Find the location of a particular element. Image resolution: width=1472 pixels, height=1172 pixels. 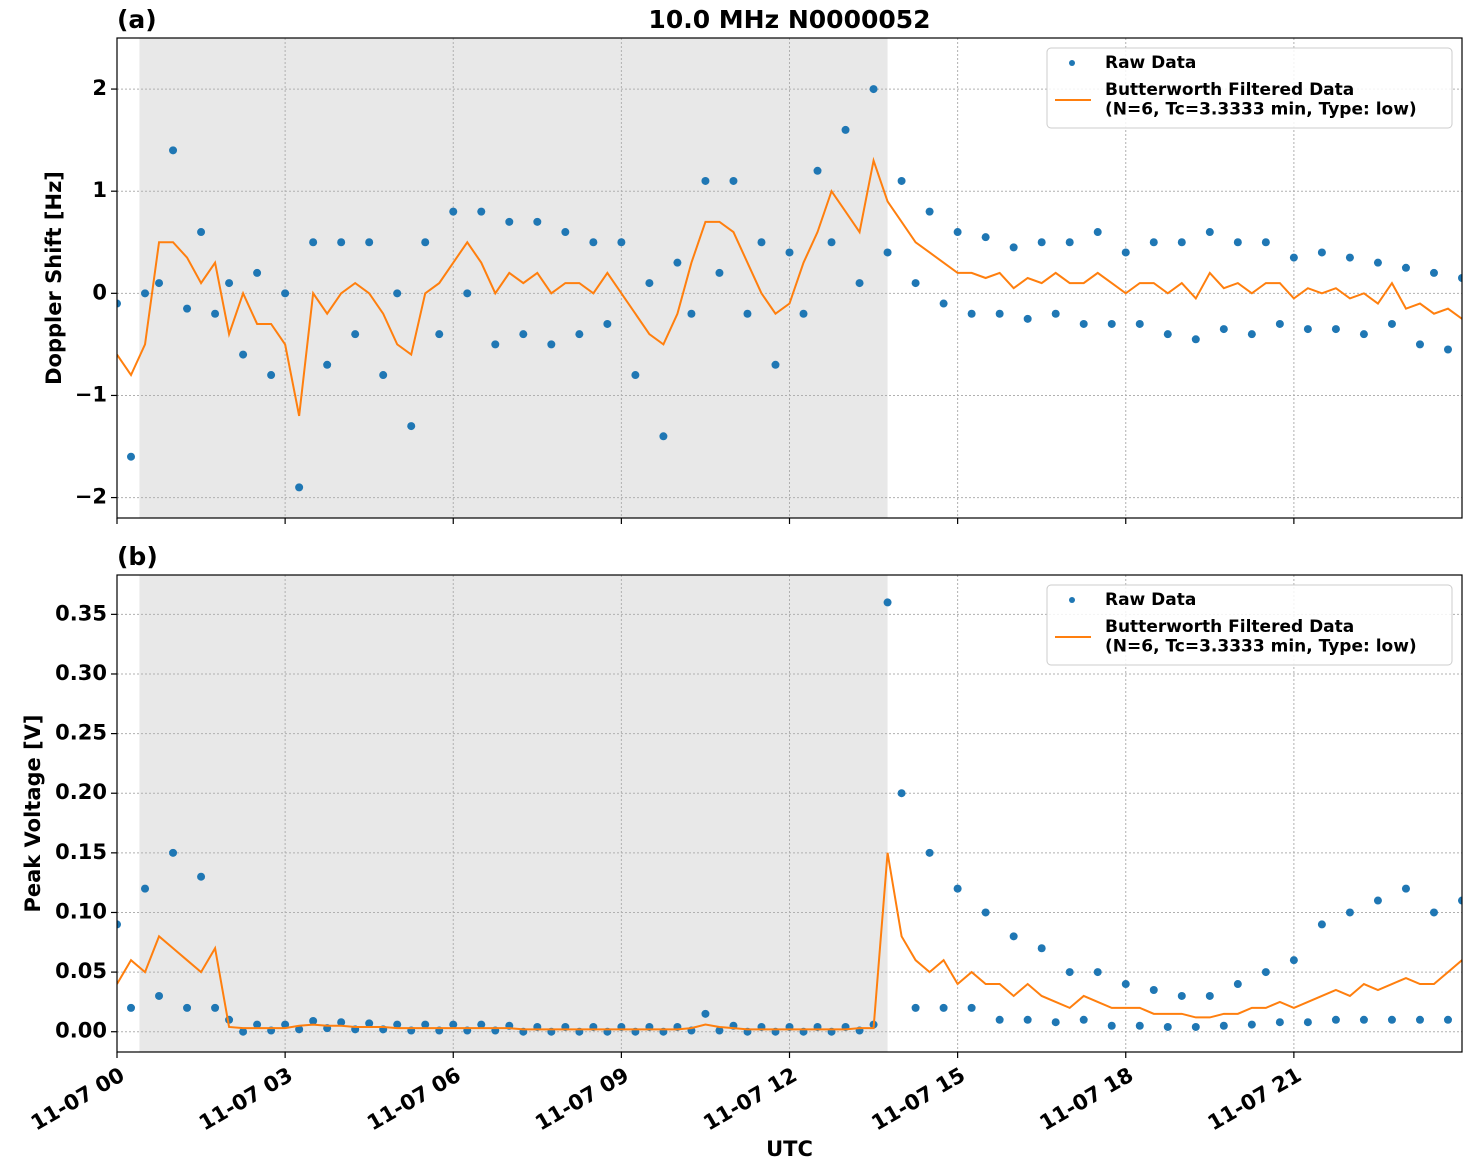

x-tick-label: 11-07 21 is located at coordinates (1255, 1099).